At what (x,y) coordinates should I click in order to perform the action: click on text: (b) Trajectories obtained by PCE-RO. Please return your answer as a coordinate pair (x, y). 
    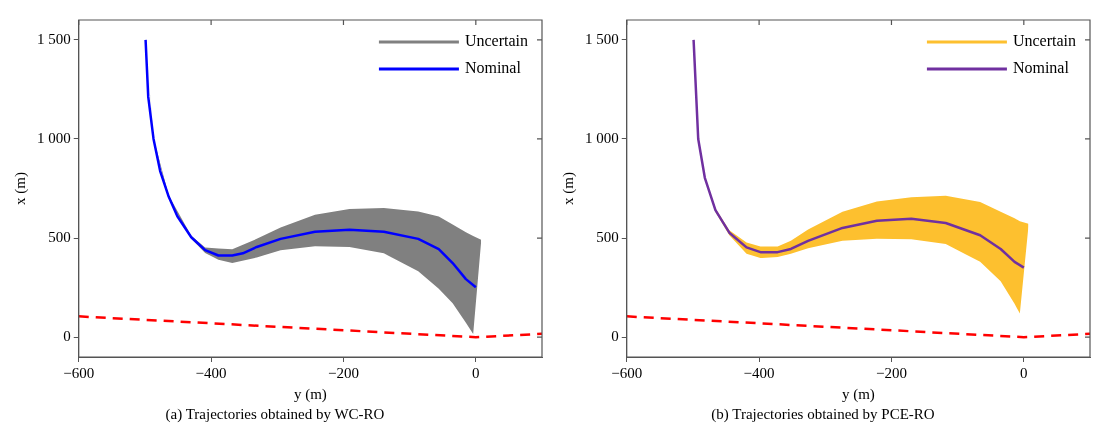
    Looking at the image, I should click on (823, 414).